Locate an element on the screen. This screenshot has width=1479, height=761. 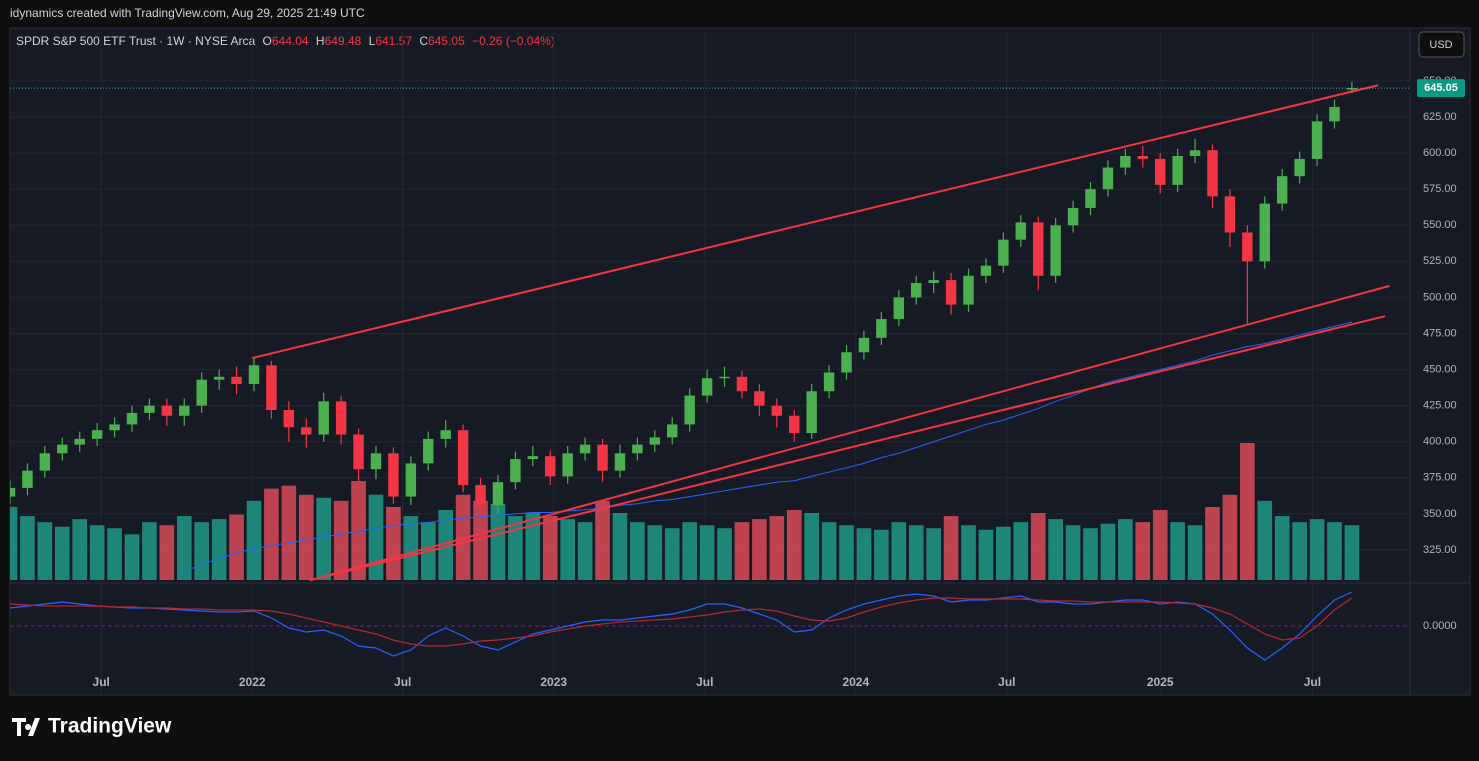
logo-icon is located at coordinates (26, 727).